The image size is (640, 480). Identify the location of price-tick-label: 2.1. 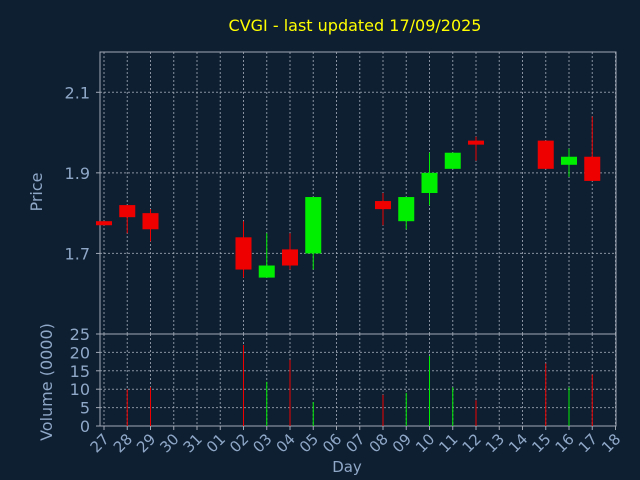
(77, 92).